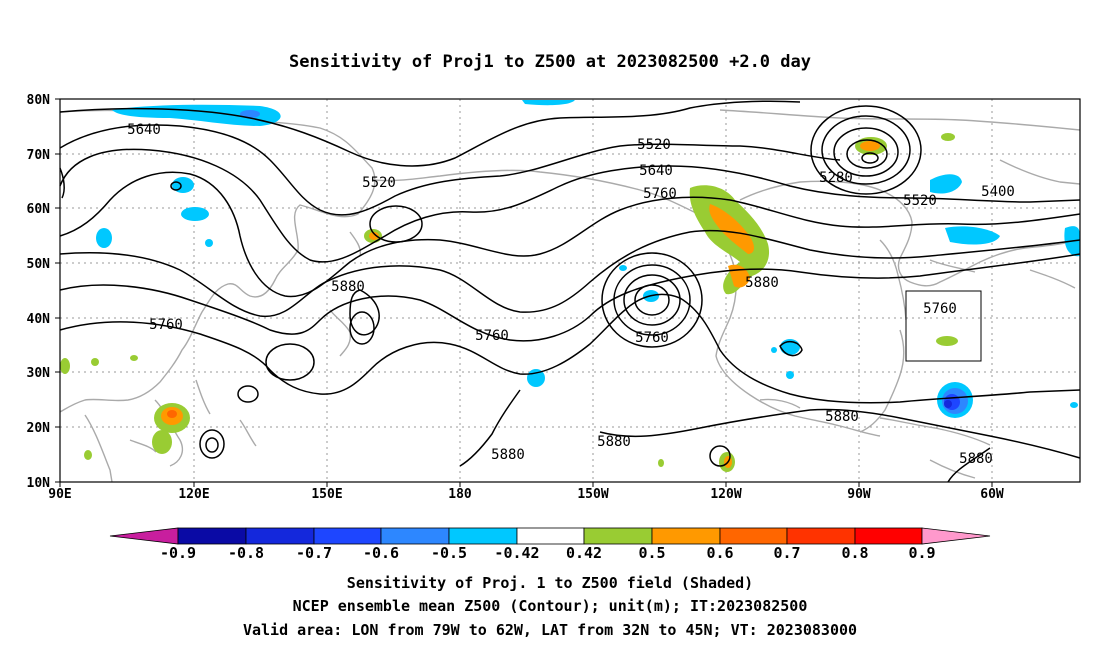 The height and width of the screenshot is (650, 1100). Describe the element at coordinates (381, 553) in the screenshot. I see `colorbar-tick-label: -0.6` at that location.